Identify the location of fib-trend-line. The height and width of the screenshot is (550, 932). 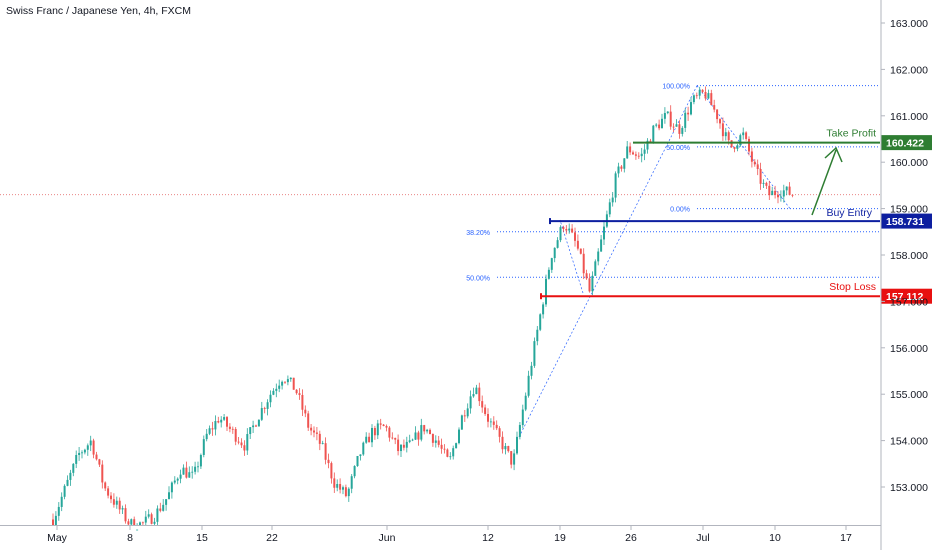
(608, 261).